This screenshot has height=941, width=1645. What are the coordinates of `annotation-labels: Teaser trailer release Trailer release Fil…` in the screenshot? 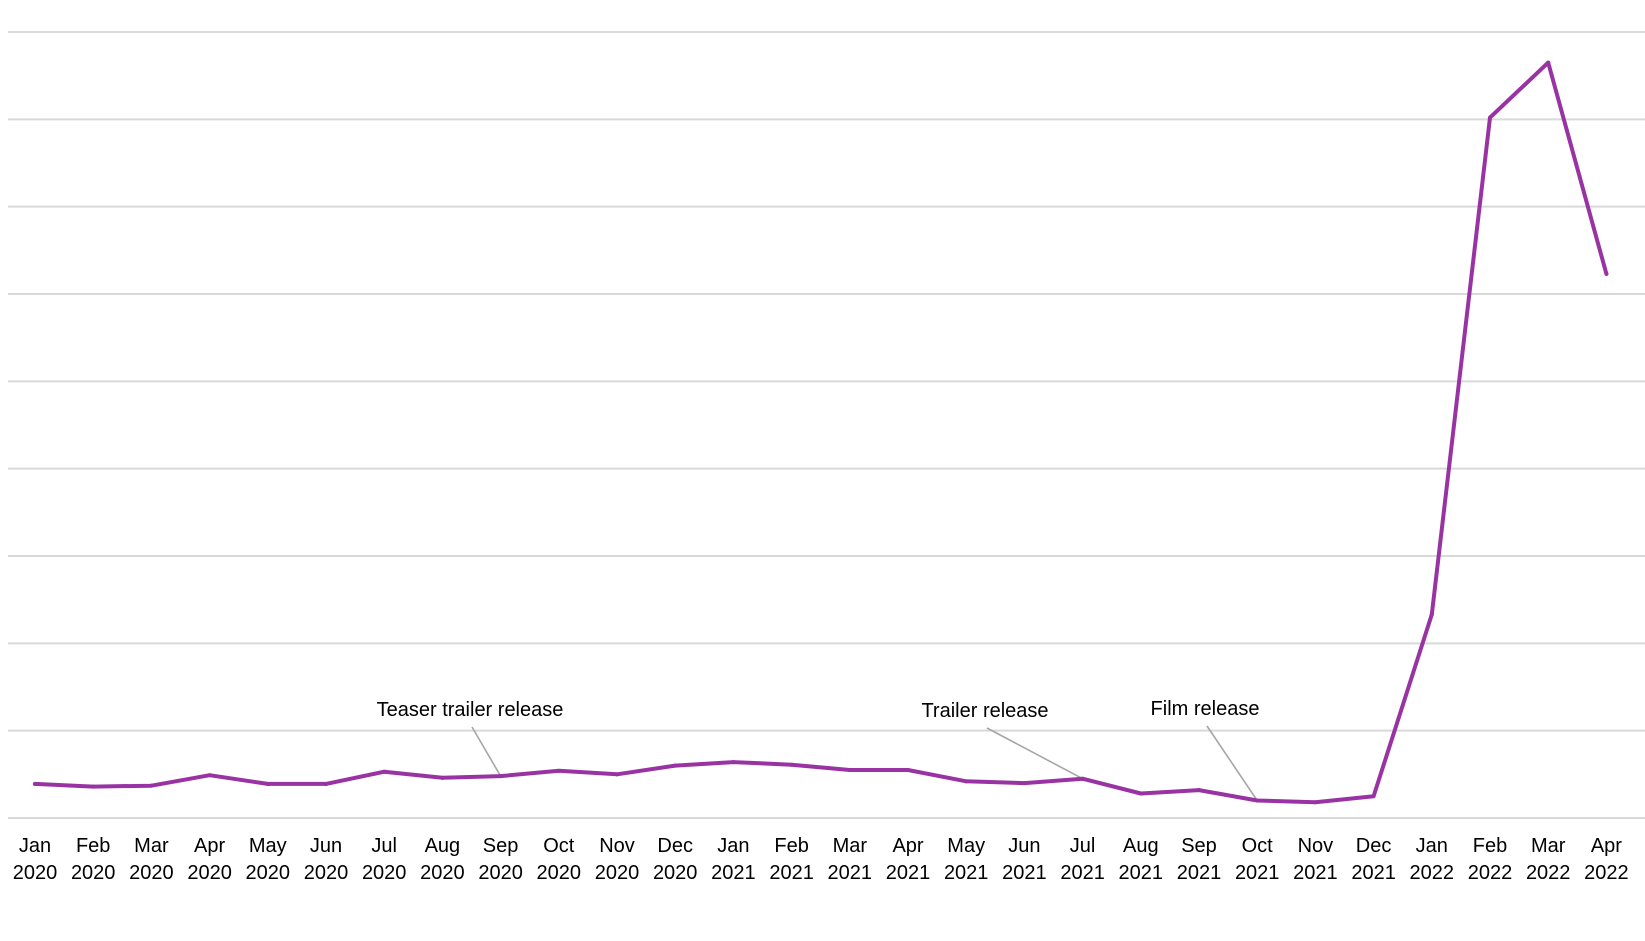 It's located at (818, 710).